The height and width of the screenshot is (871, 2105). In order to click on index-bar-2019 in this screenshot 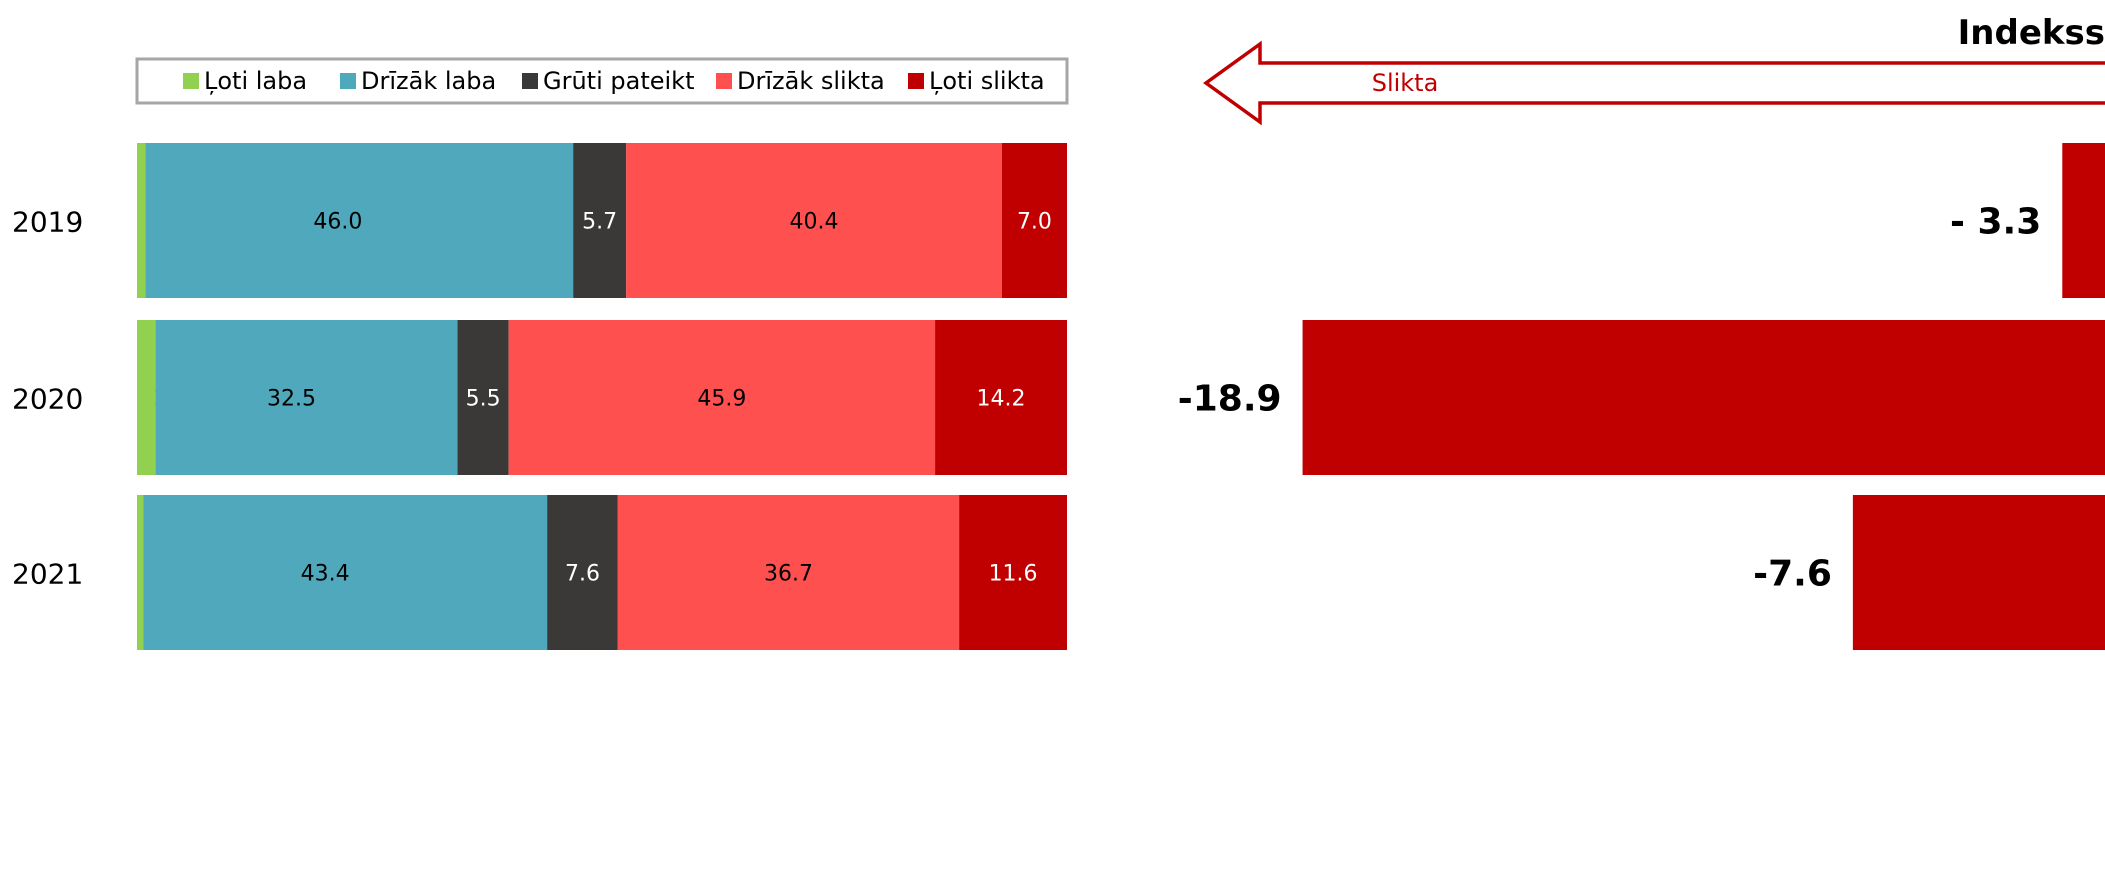, I will do `click(2083, 220)`.